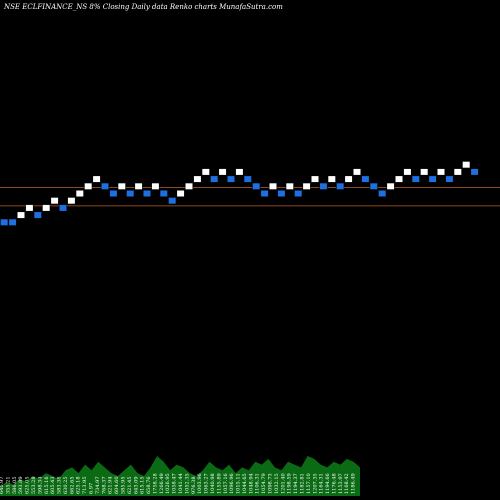  I want to click on volume-label: 1057.16, so click(226, 483).